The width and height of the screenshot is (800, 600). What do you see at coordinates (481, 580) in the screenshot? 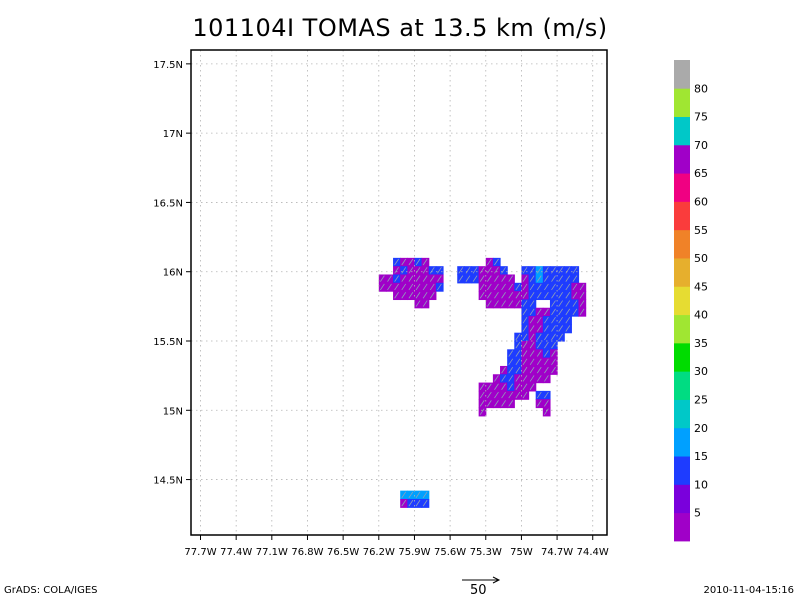
I see `reference-vector` at bounding box center [481, 580].